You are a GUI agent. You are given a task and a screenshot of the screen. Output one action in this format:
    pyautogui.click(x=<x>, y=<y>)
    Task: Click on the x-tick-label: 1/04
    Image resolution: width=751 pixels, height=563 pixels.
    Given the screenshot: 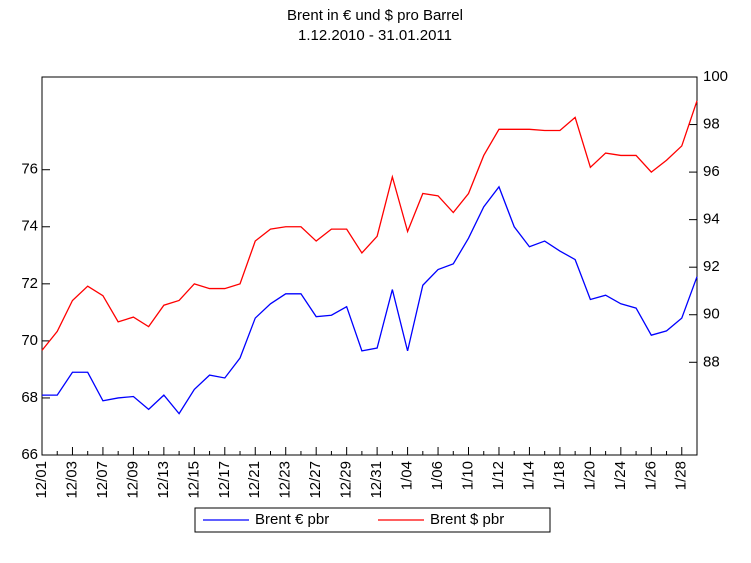 What is the action you would take?
    pyautogui.click(x=407, y=475)
    